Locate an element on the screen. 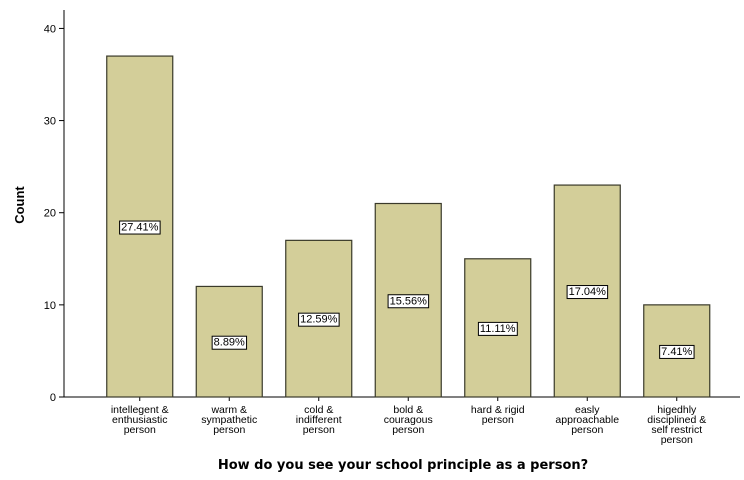 This screenshot has height=480, width=744. percent-data-label: 17.04% is located at coordinates (587, 292).